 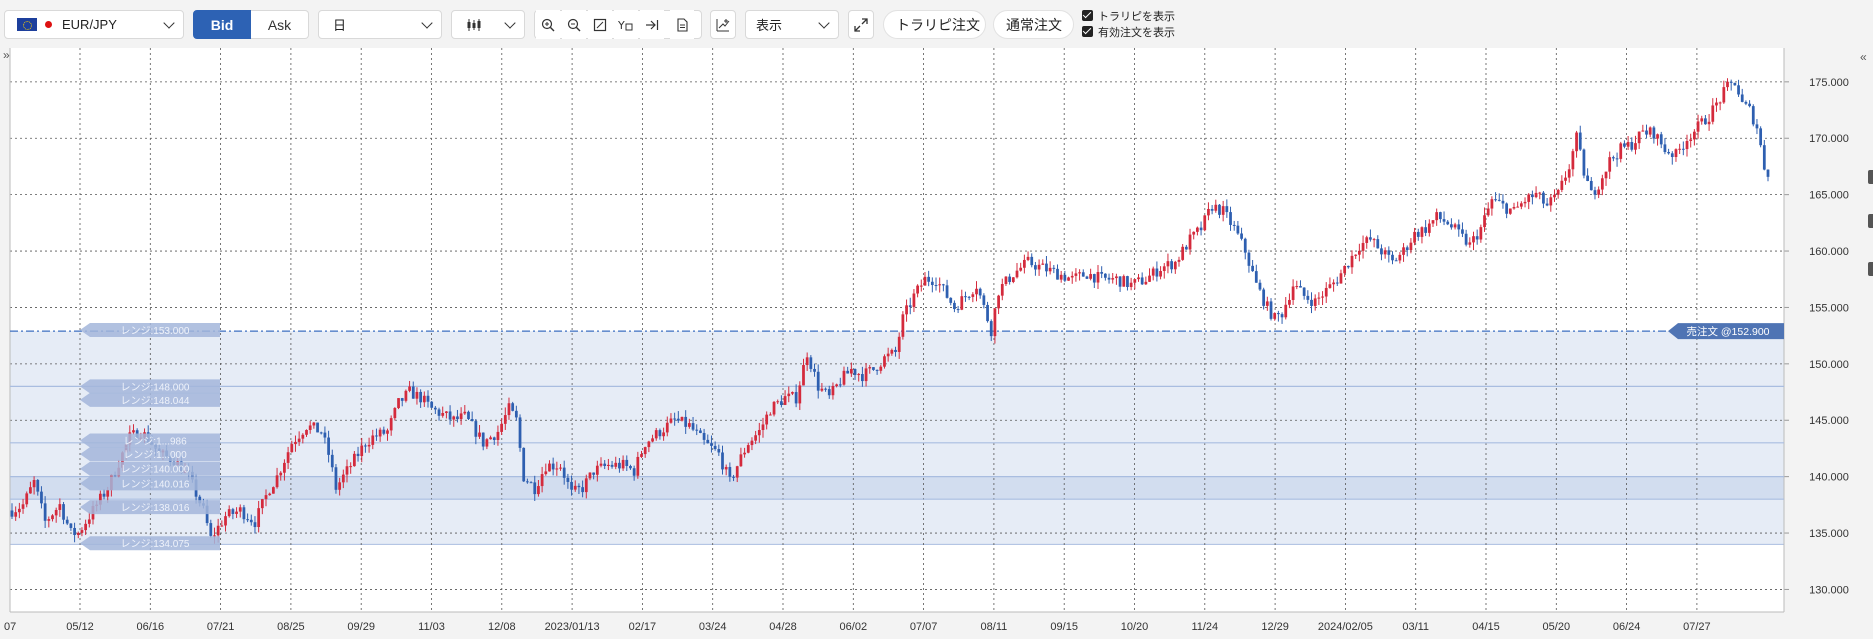 What do you see at coordinates (488, 24) in the screenshot?
I see `chart-type-select` at bounding box center [488, 24].